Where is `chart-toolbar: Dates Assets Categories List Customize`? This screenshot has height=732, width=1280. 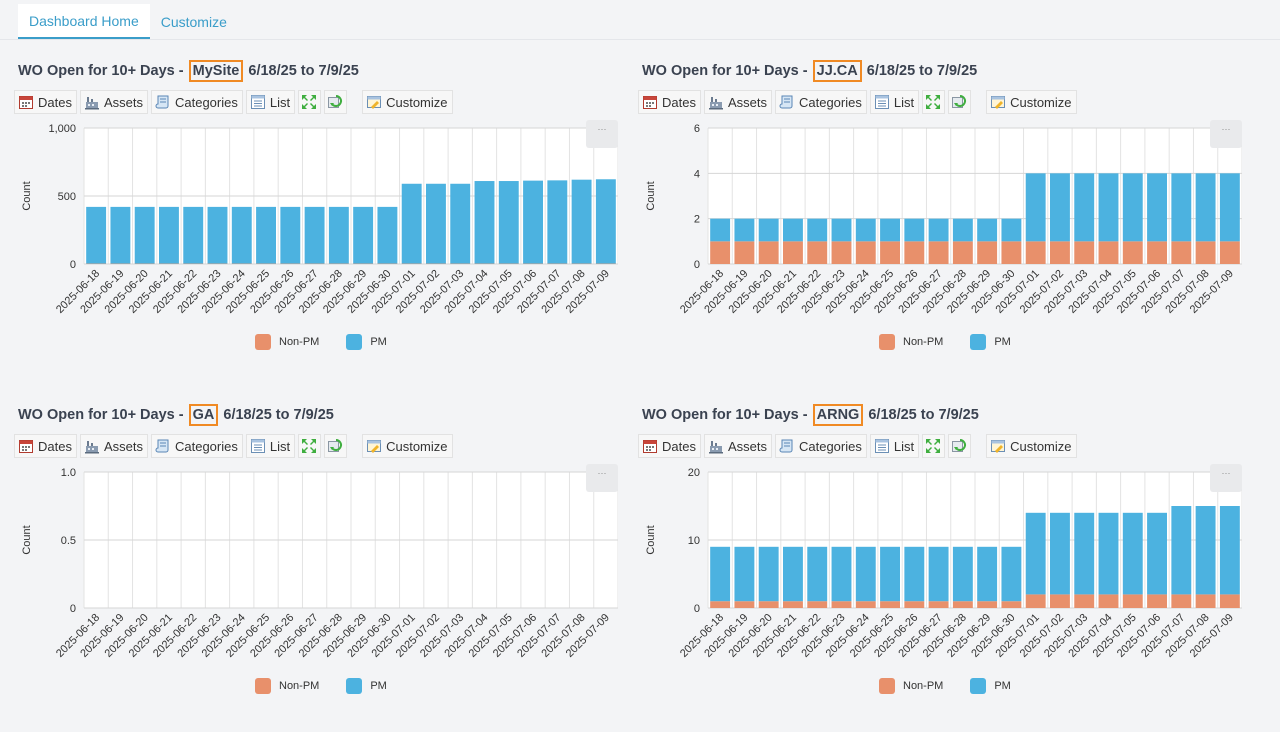 chart-toolbar: Dates Assets Categories List Customize is located at coordinates (235, 102).